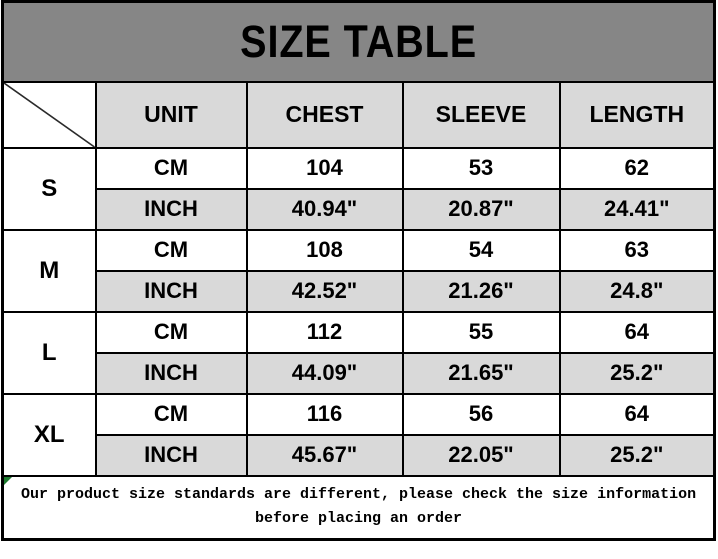  I want to click on value-cell-sleeve: 56, so click(481, 414).